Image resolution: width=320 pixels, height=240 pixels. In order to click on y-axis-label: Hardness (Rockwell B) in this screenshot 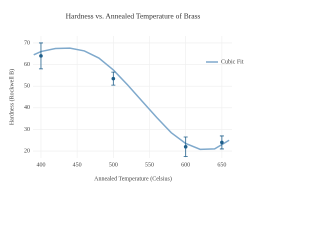, I will do `click(11, 97)`.